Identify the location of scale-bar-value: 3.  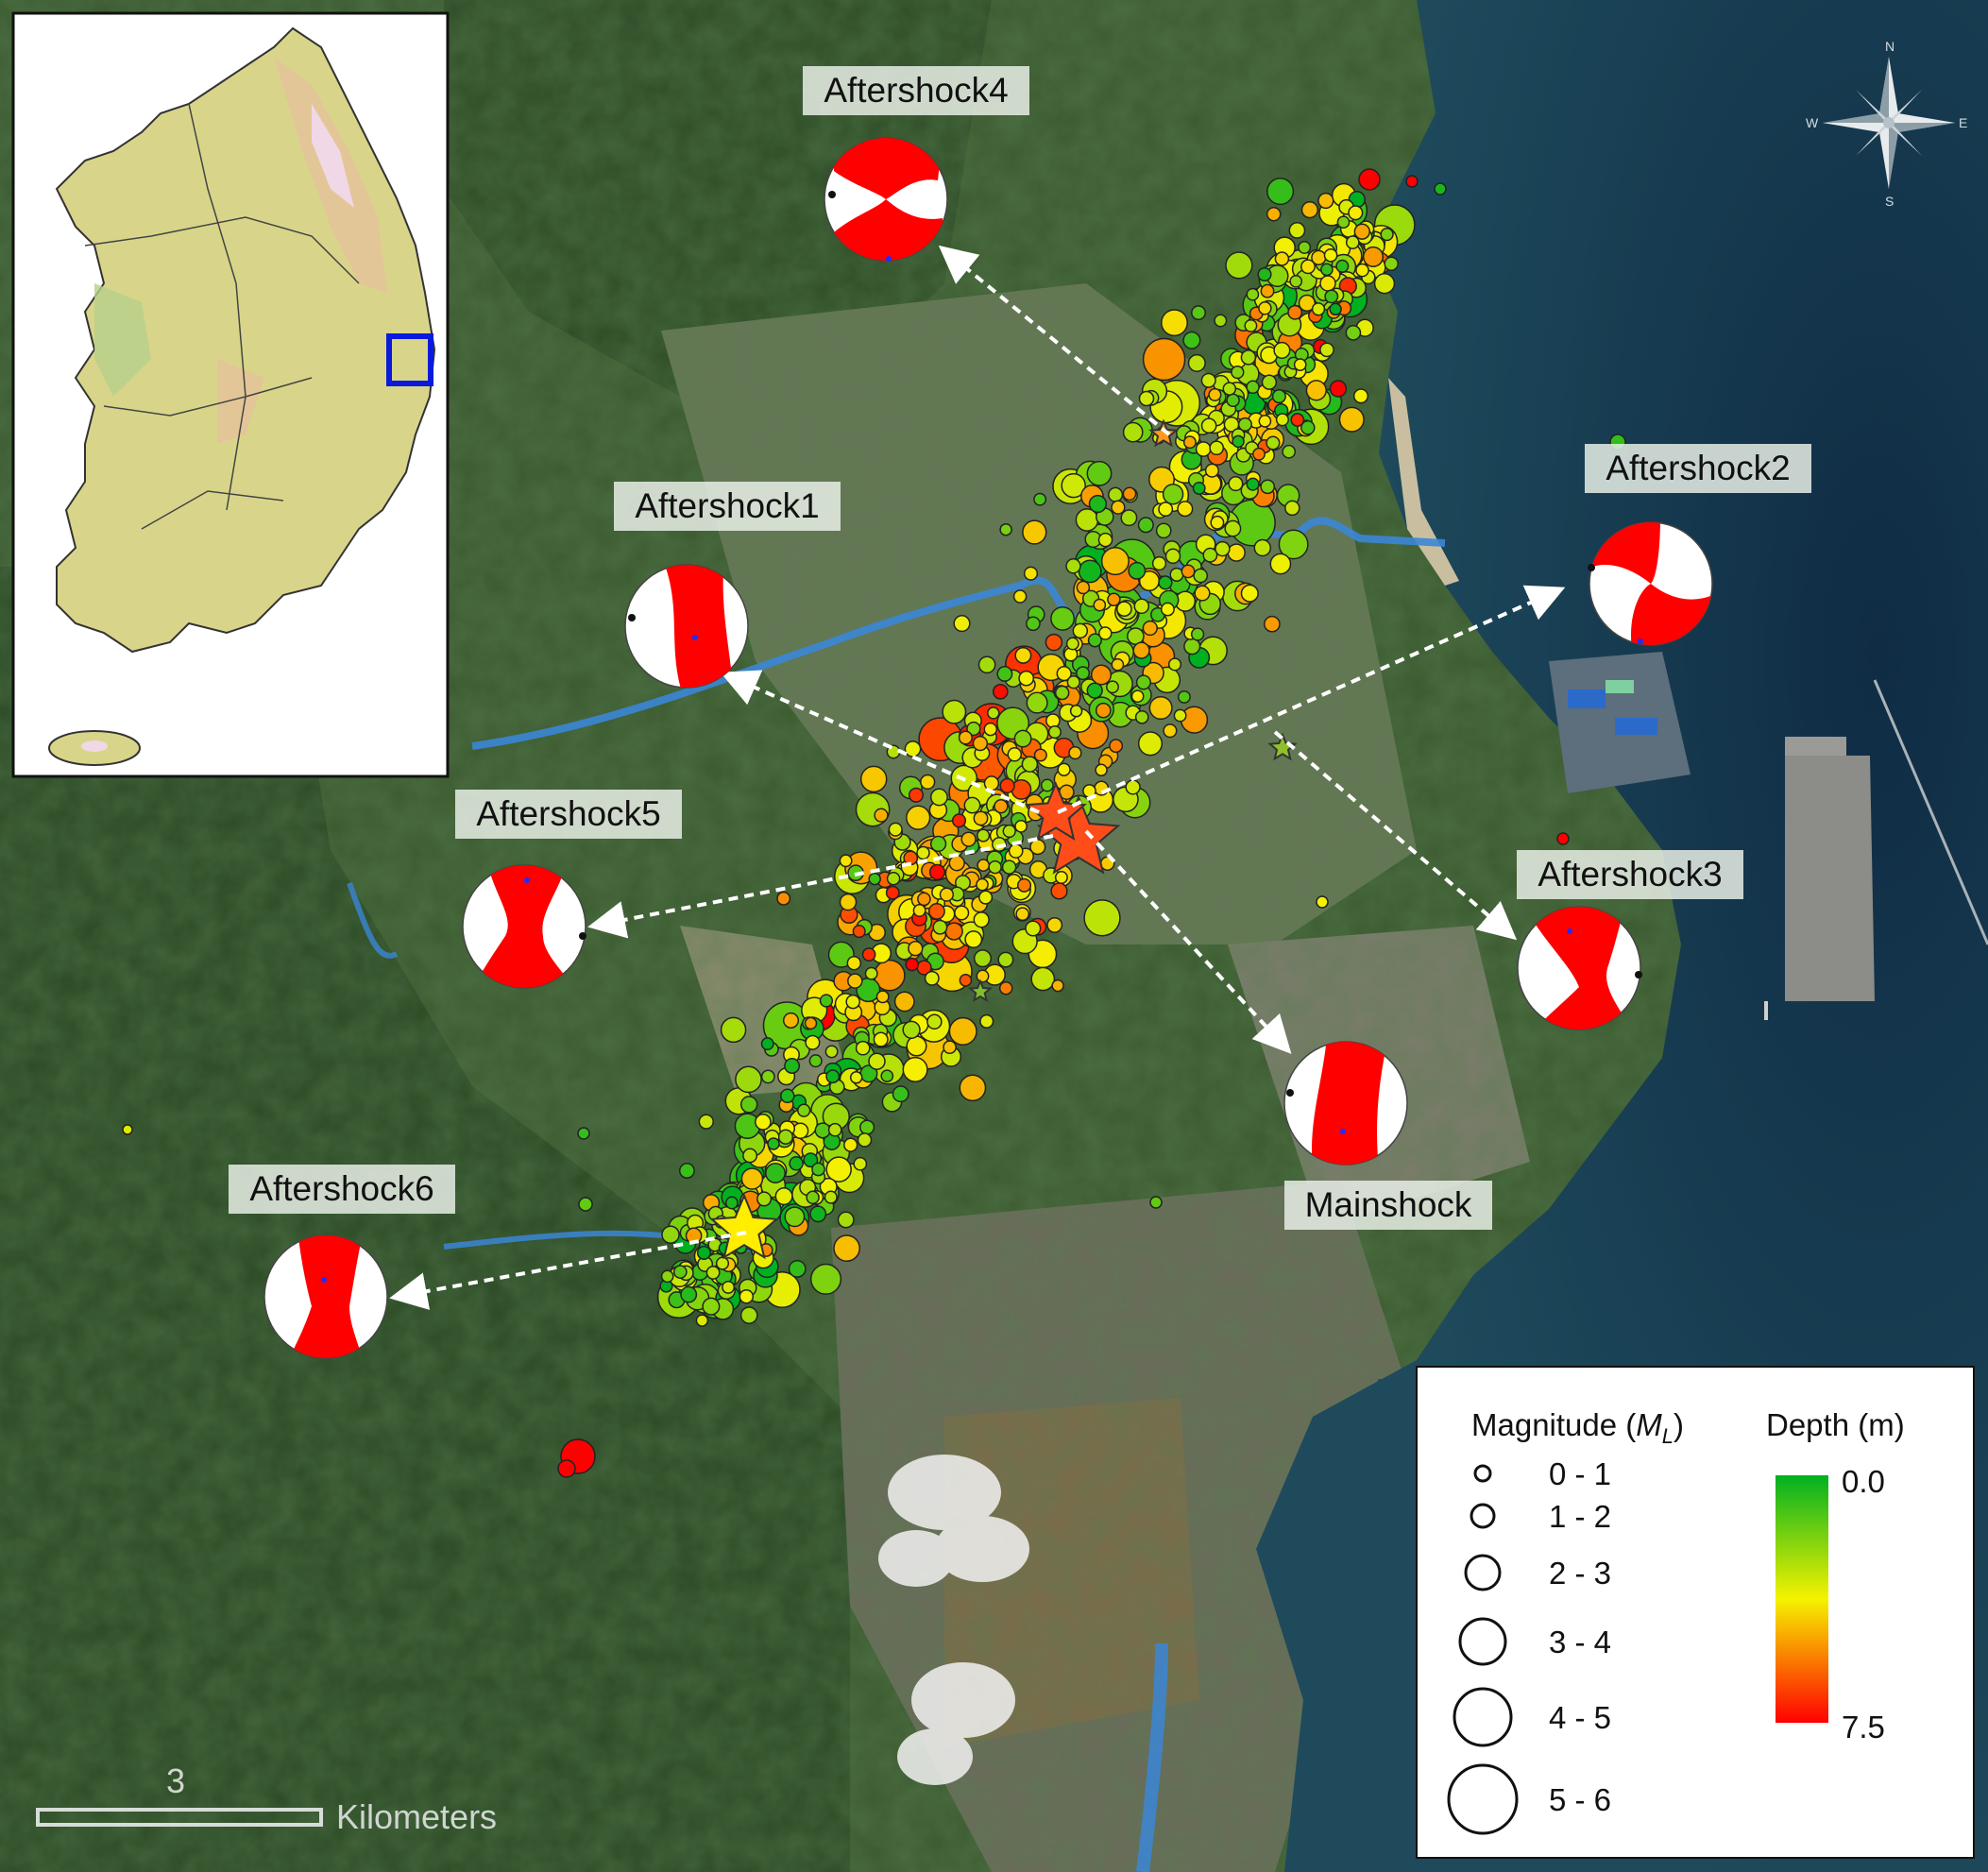
(175, 1780).